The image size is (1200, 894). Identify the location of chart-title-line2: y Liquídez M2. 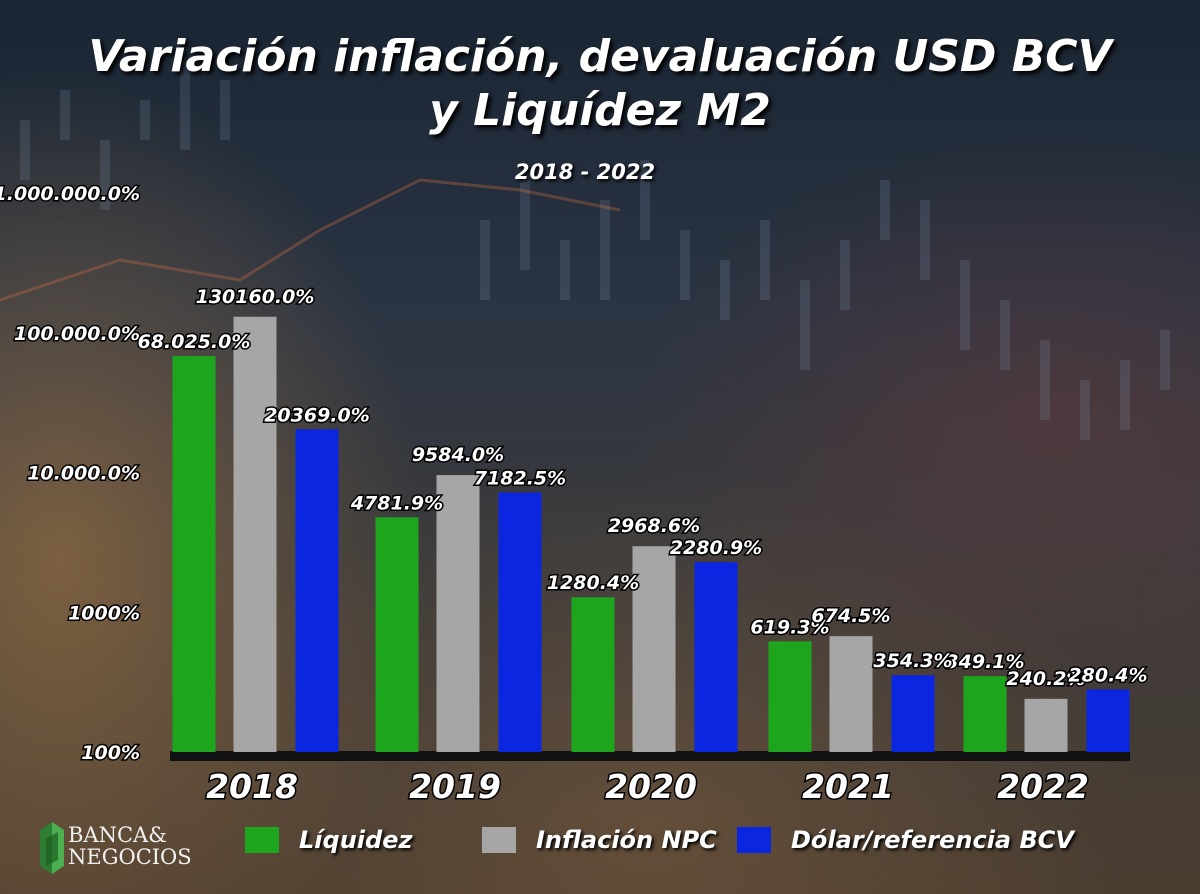
(600, 110).